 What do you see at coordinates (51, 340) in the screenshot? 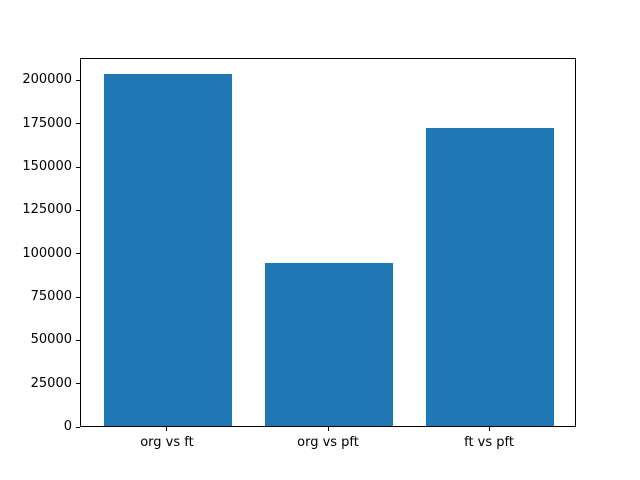
I see `y-axis-tick-label: 50000` at bounding box center [51, 340].